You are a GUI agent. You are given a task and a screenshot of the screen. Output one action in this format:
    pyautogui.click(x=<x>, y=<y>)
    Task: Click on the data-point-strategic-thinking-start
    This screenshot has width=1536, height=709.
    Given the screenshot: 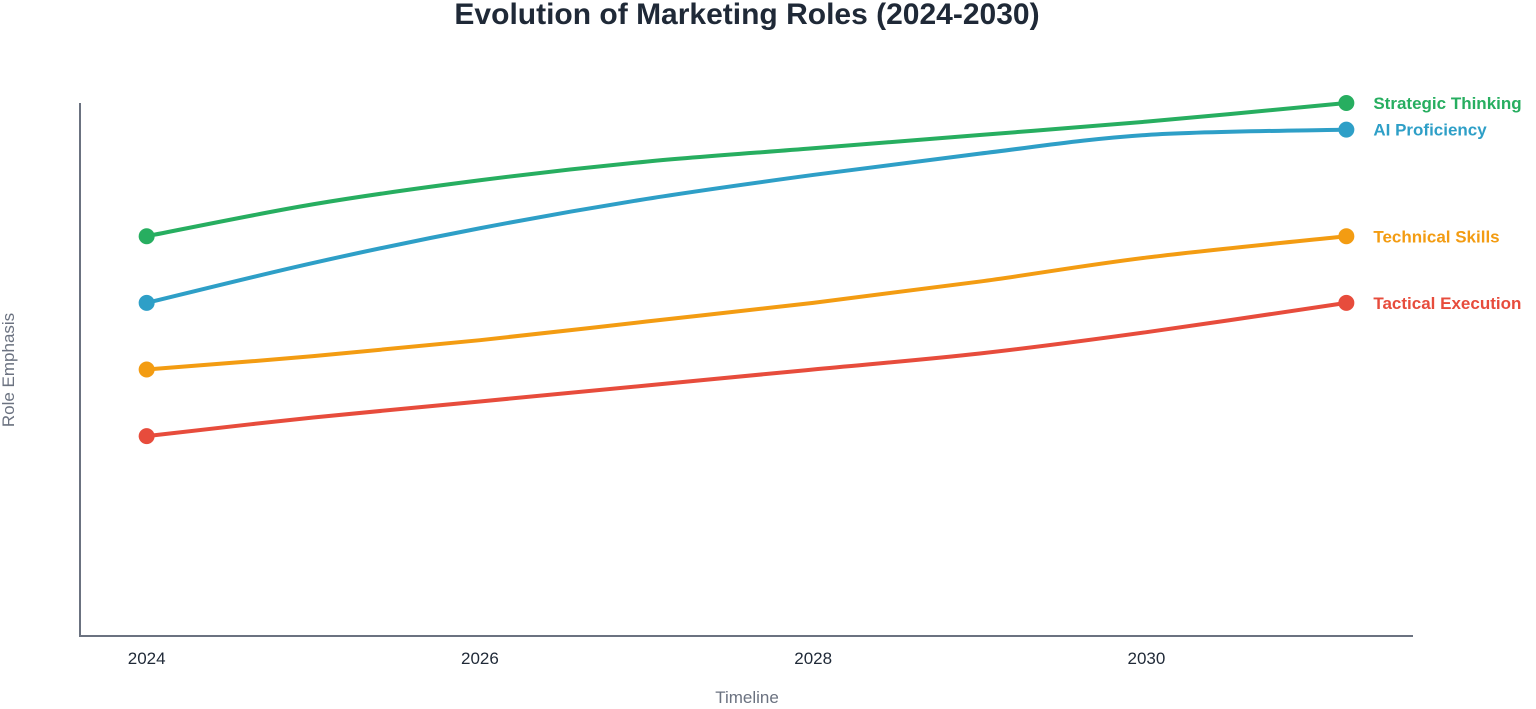 What is the action you would take?
    pyautogui.click(x=146, y=236)
    